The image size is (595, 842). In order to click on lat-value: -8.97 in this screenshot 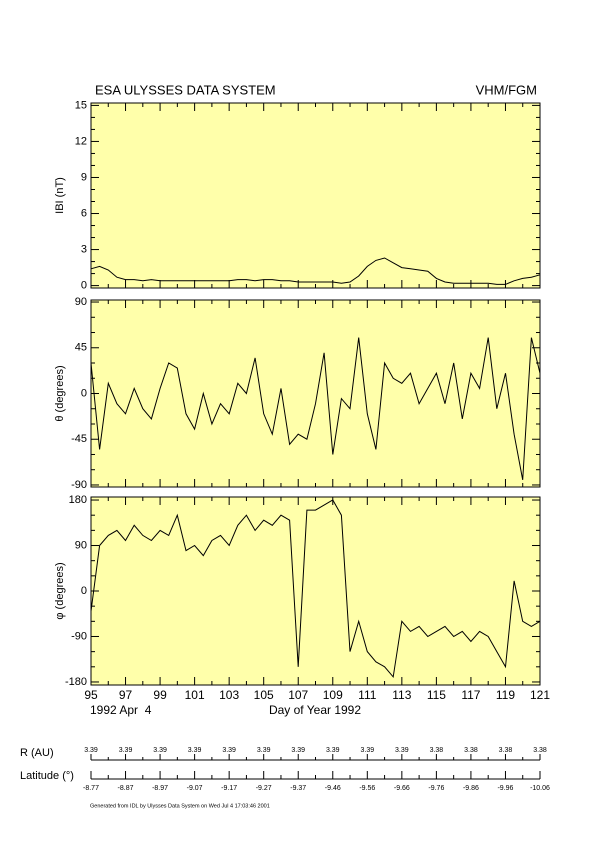, I will do `click(160, 788)`.